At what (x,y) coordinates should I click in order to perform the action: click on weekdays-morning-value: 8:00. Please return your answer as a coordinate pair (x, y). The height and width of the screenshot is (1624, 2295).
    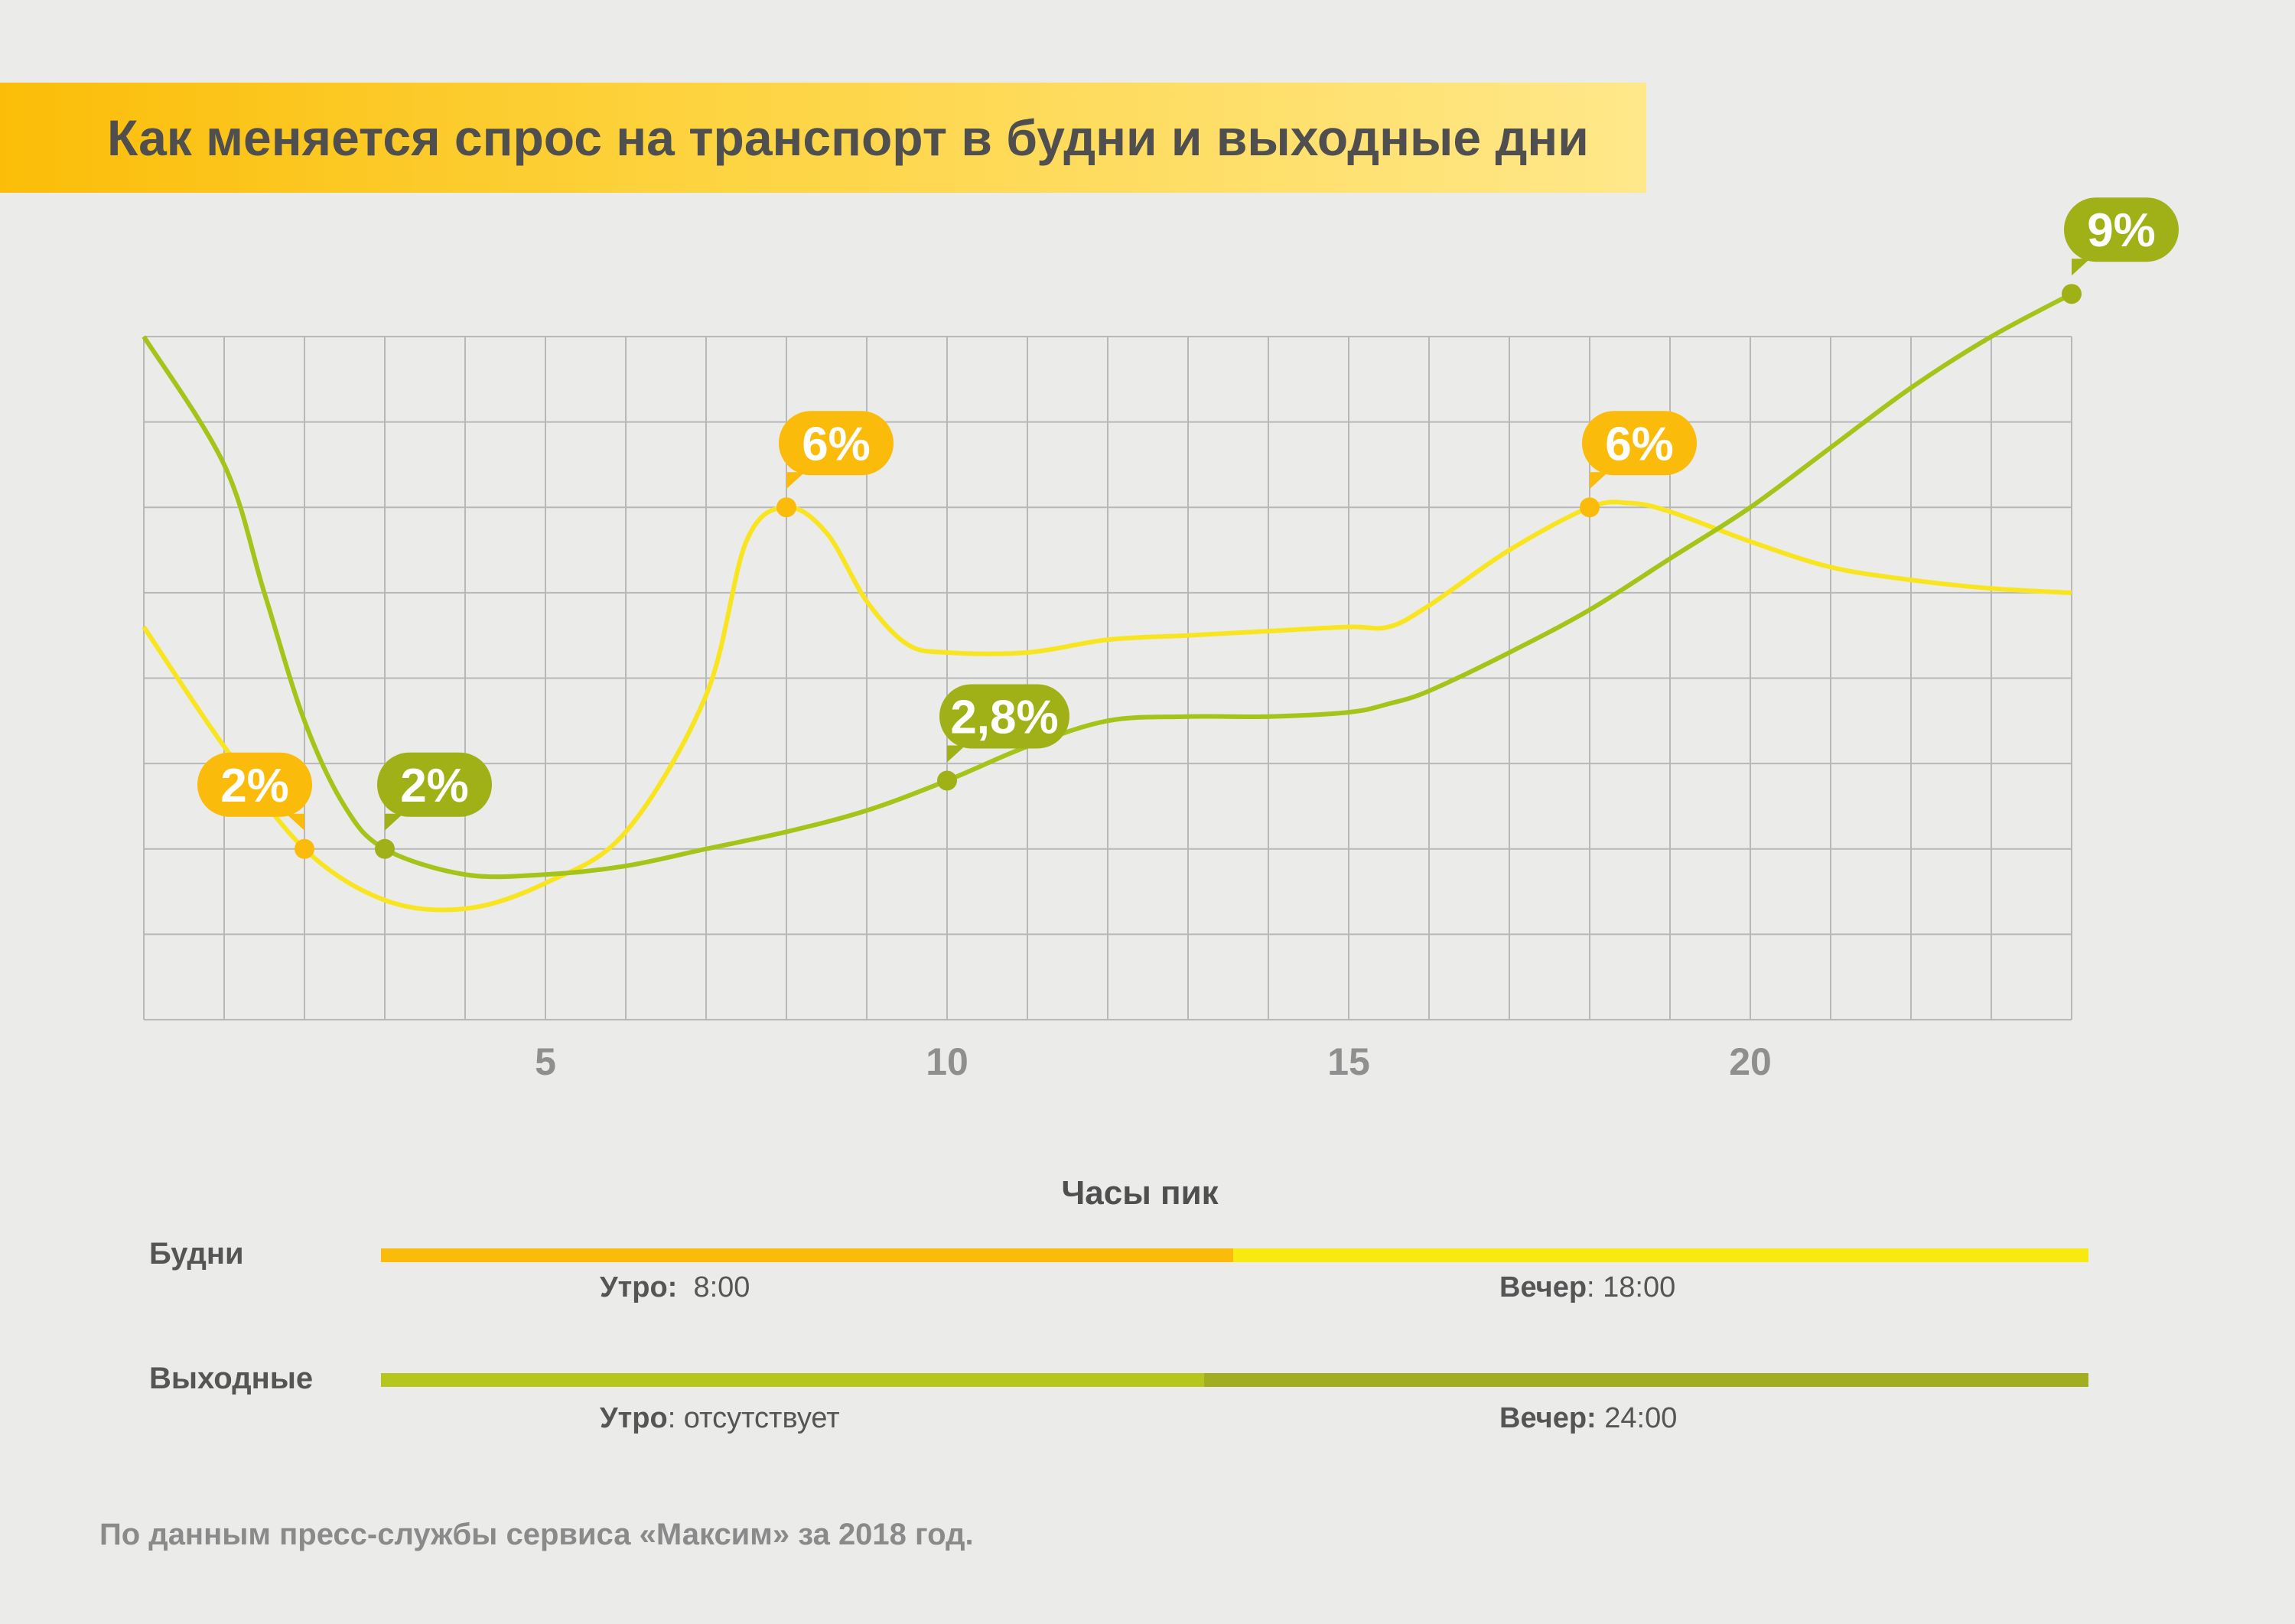
    Looking at the image, I should click on (721, 1287).